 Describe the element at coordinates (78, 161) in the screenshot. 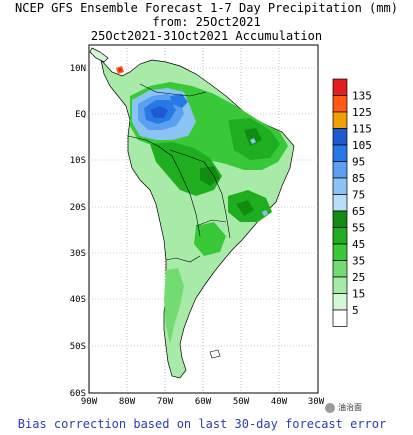

I see `lat-label: 10S` at that location.